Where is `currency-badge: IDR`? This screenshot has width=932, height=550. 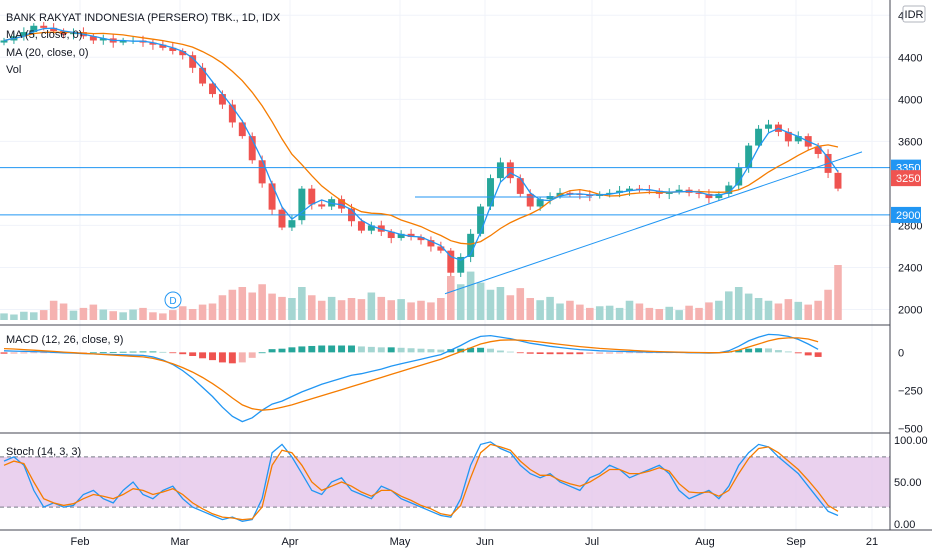
currency-badge: IDR is located at coordinates (914, 14).